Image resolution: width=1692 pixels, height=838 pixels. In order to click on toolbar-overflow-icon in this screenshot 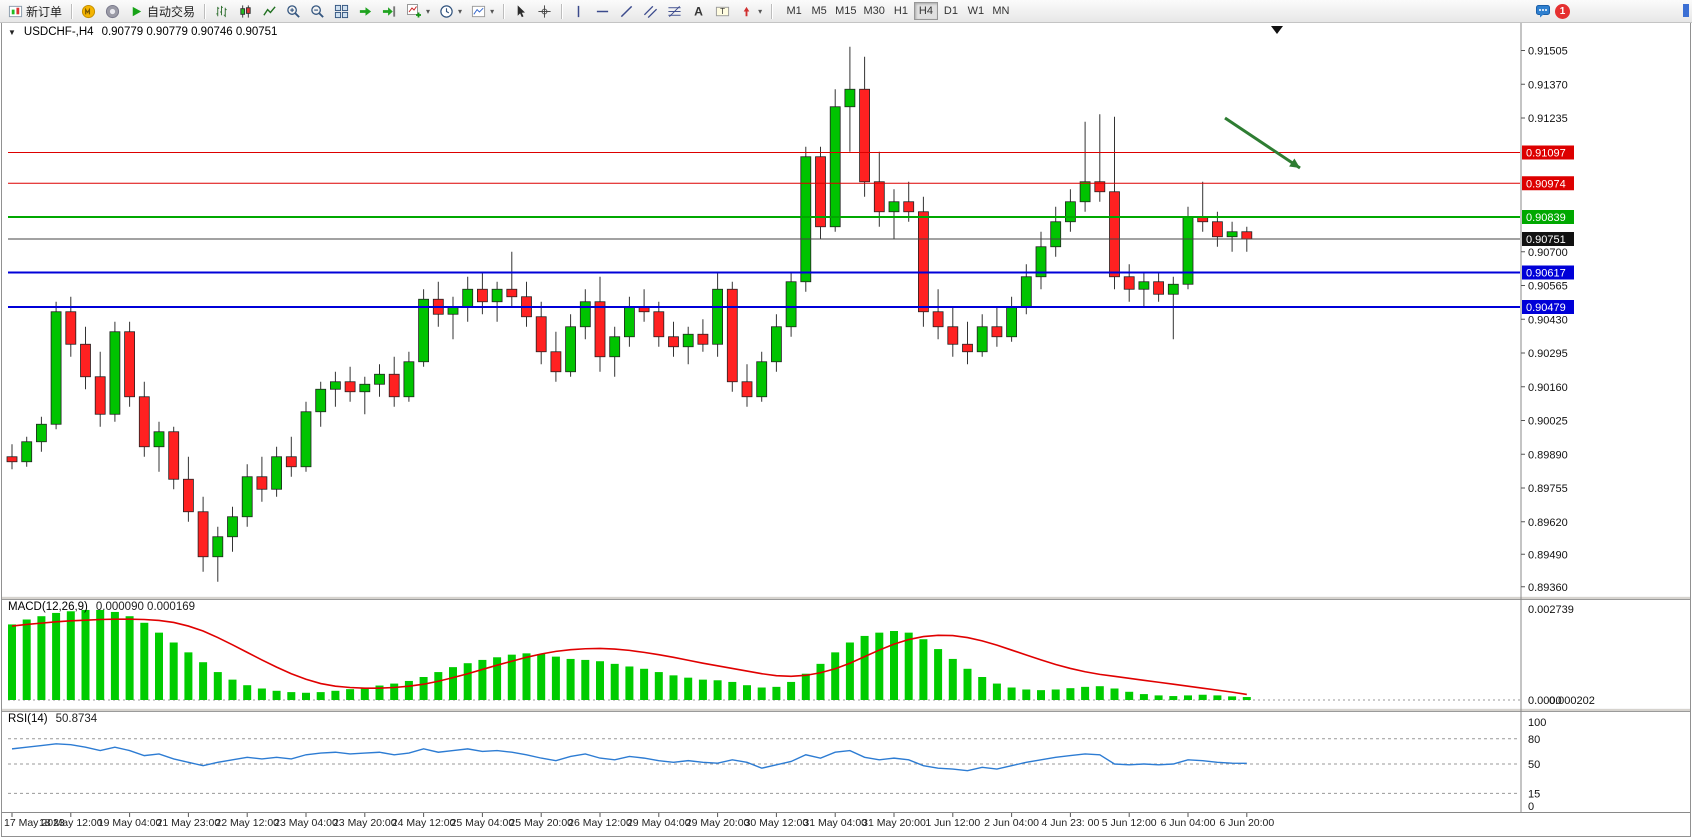, I will do `click(1686, 10)`.